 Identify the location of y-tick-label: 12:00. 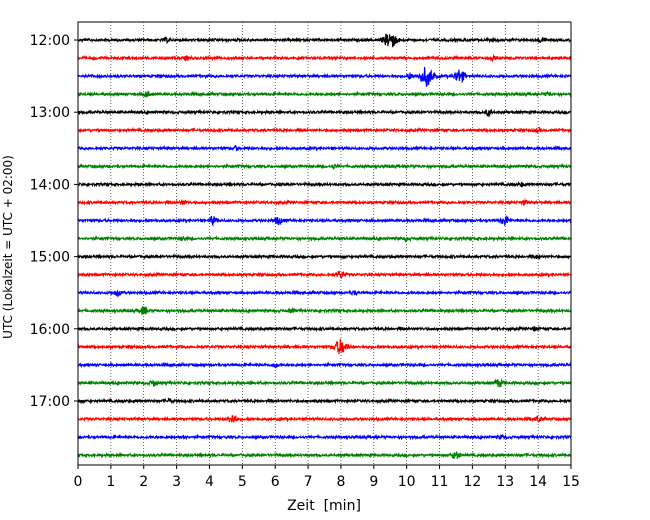
(50, 41).